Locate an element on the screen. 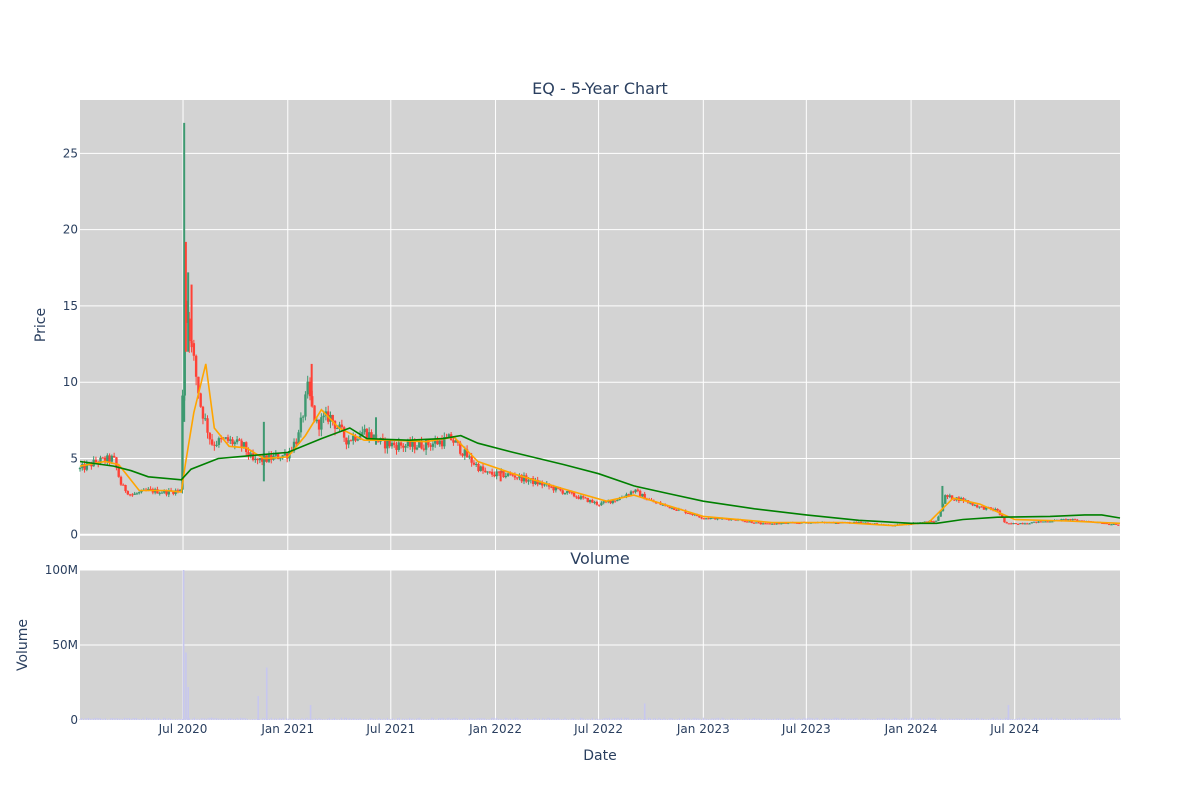  volume-y-tick-label: 0 is located at coordinates (74, 720).